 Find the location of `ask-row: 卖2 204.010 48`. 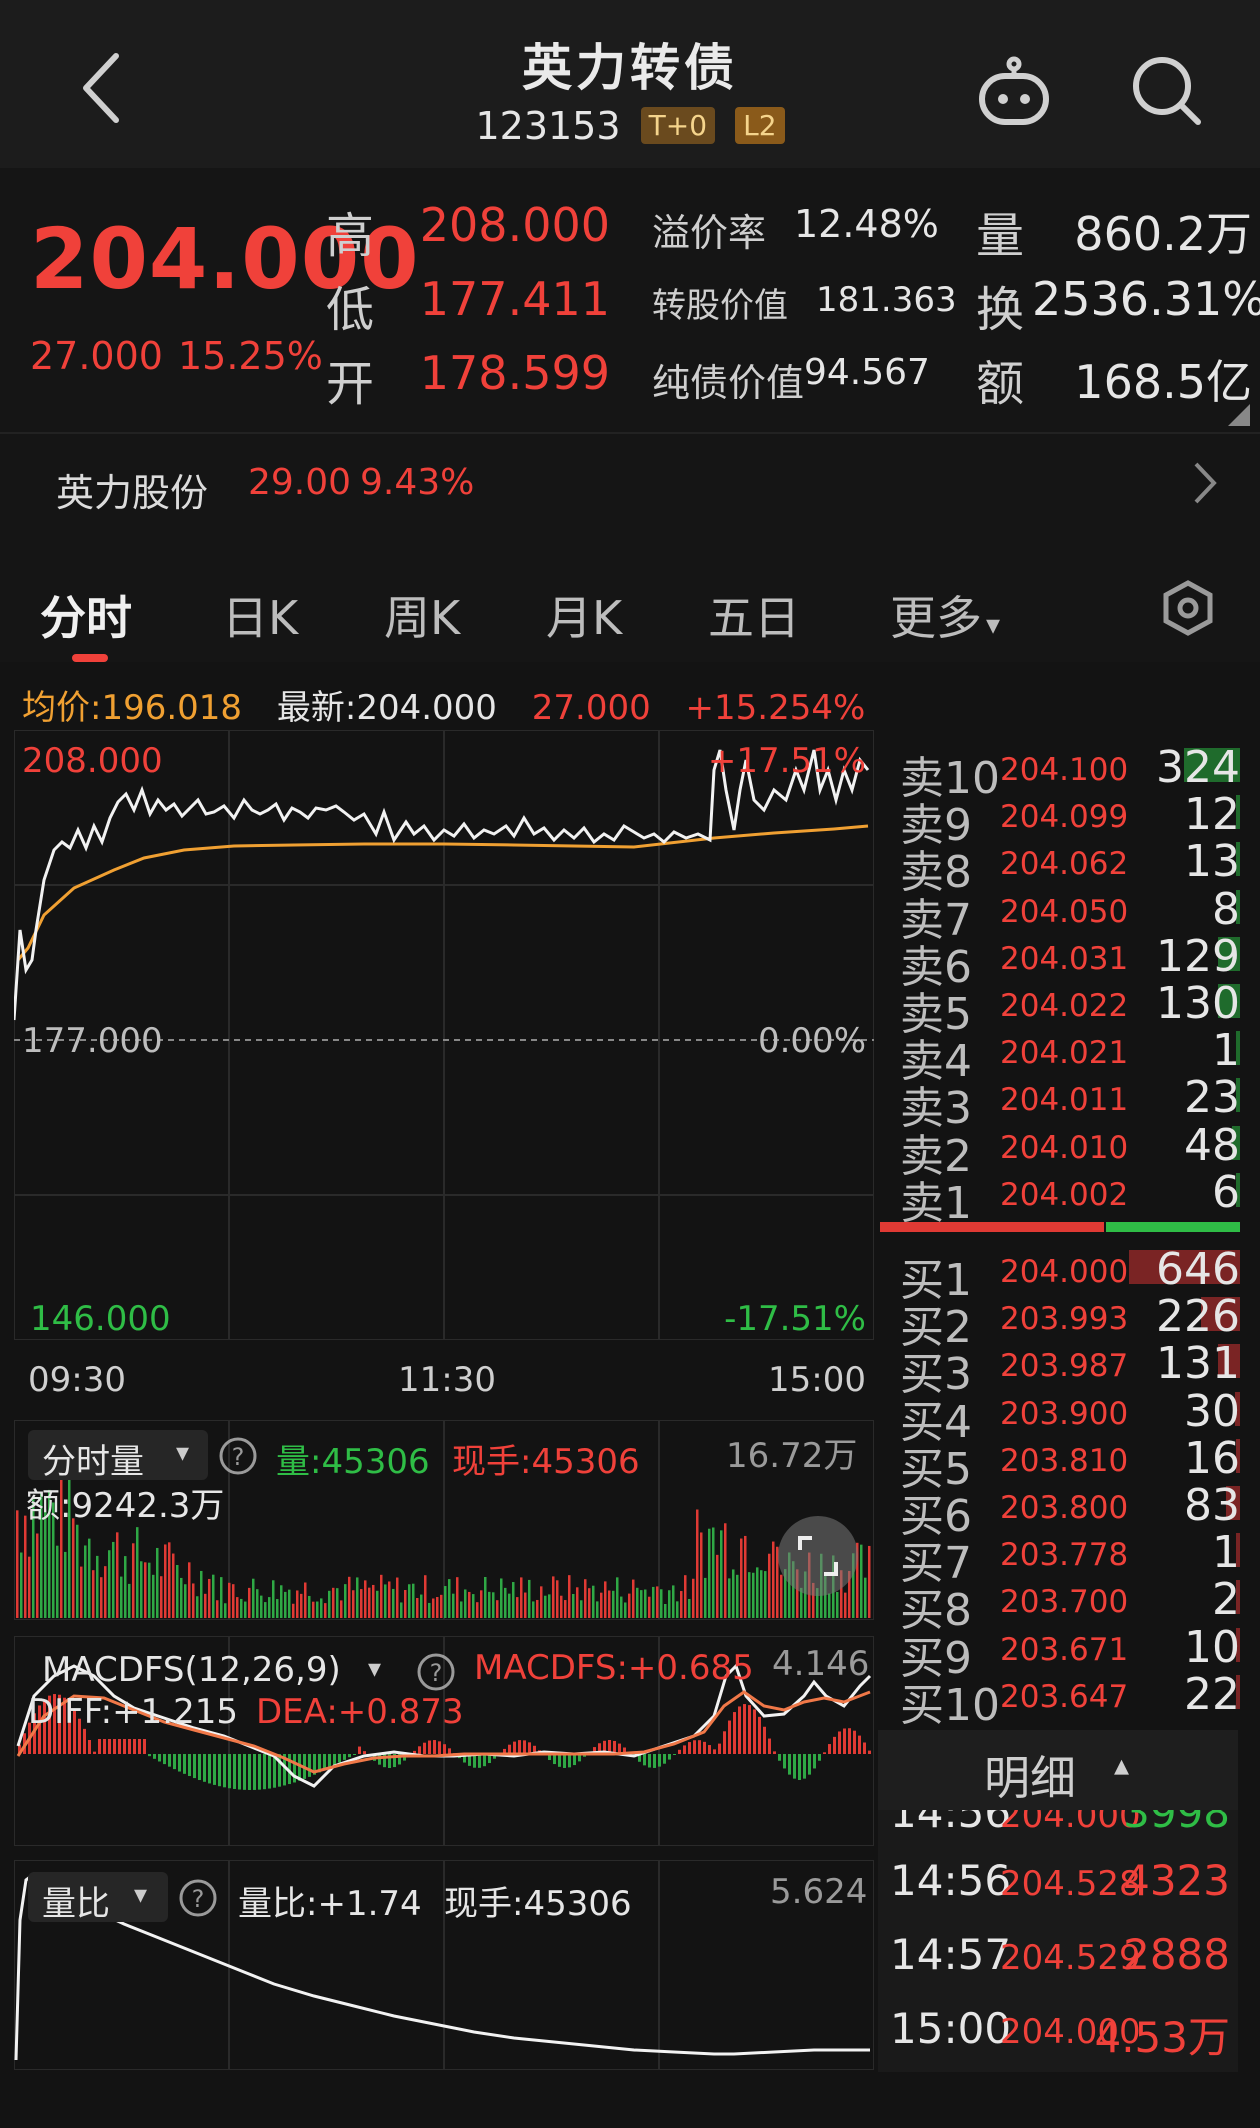

ask-row: 卖2 204.010 48 is located at coordinates (1070, 1151).